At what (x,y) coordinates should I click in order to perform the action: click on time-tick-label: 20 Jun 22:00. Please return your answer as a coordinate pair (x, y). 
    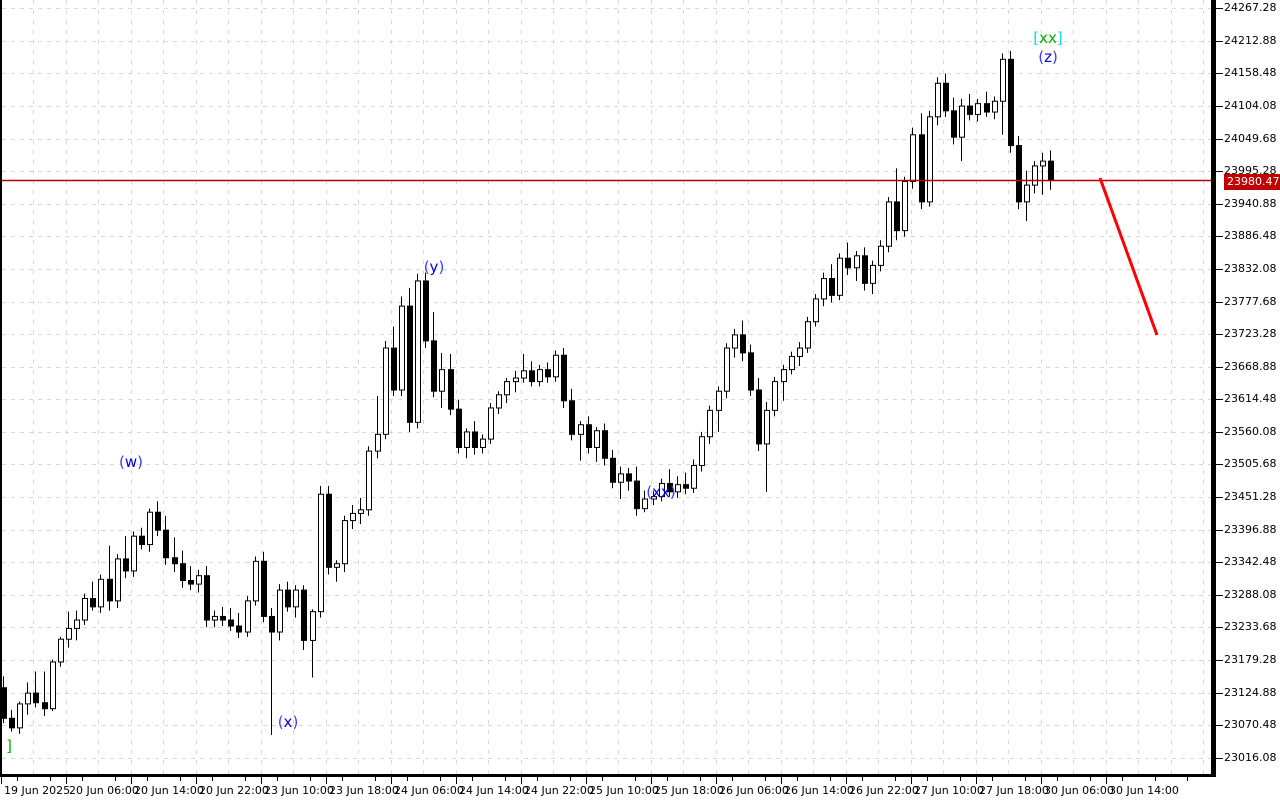
    Looking at the image, I should click on (234, 790).